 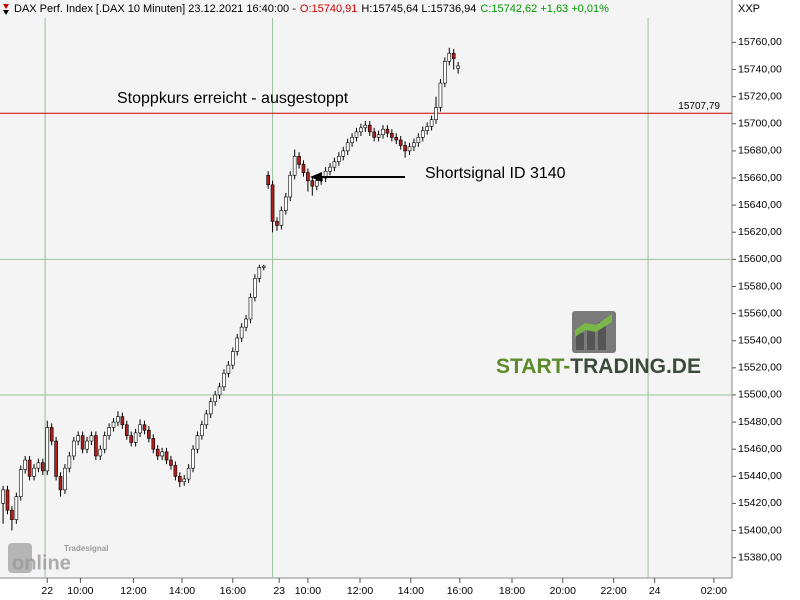 What do you see at coordinates (308, 591) in the screenshot?
I see `x-tick-label: 10:00` at bounding box center [308, 591].